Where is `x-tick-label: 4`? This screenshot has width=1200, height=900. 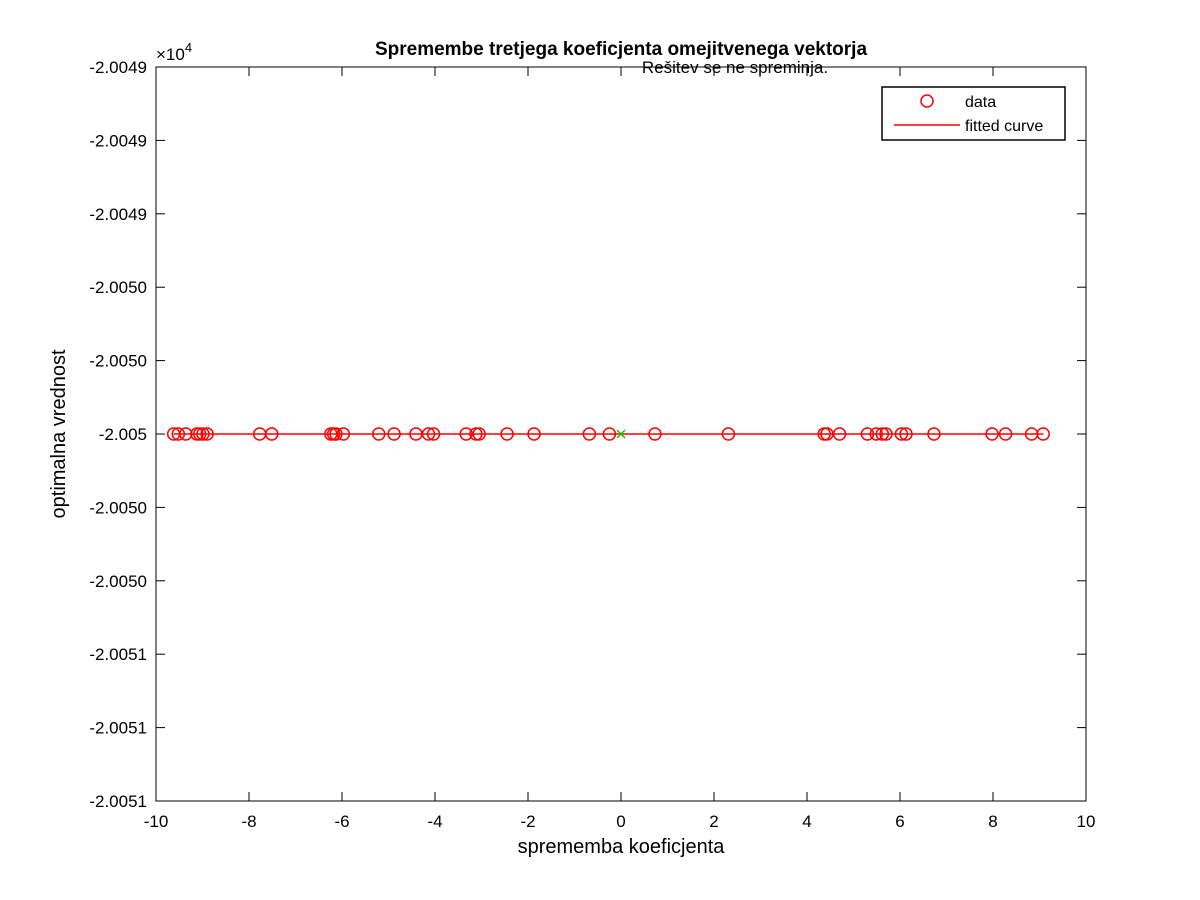
x-tick-label: 4 is located at coordinates (806, 821).